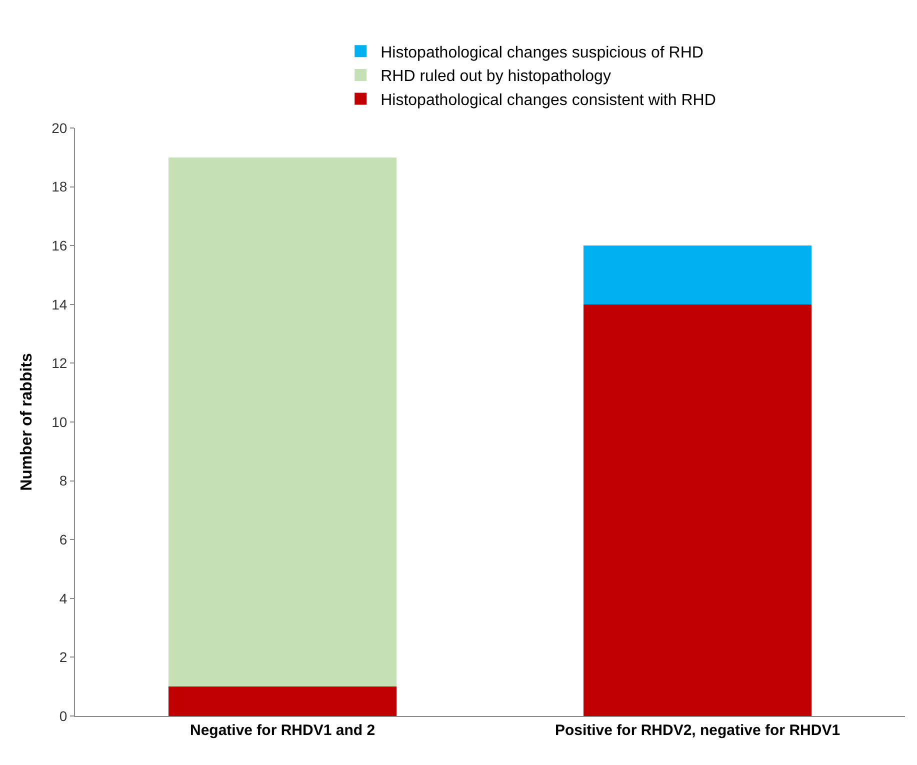 The width and height of the screenshot is (917, 765). Describe the element at coordinates (27, 422) in the screenshot. I see `y-axis-title: Number of rabbits` at that location.